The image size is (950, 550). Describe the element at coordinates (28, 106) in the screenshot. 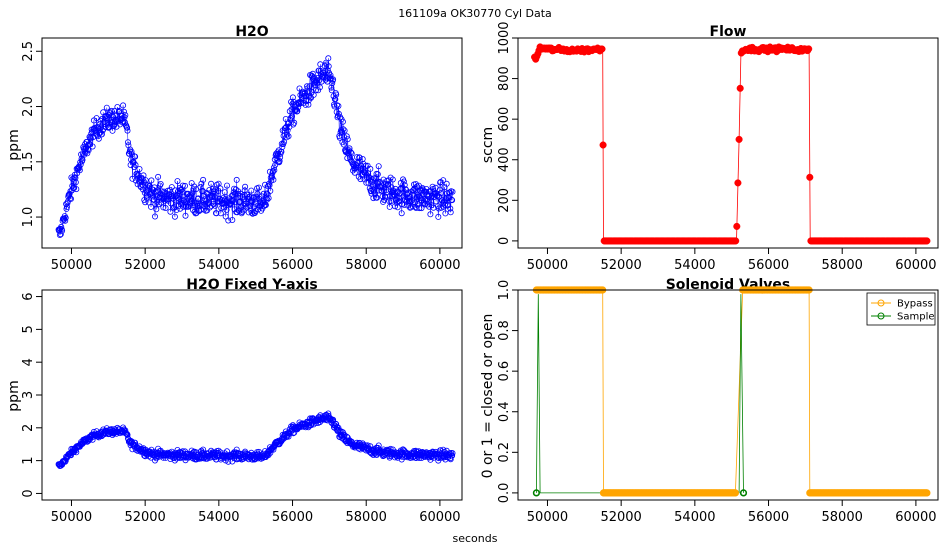

I see `y-tick-label: 2.0` at that location.